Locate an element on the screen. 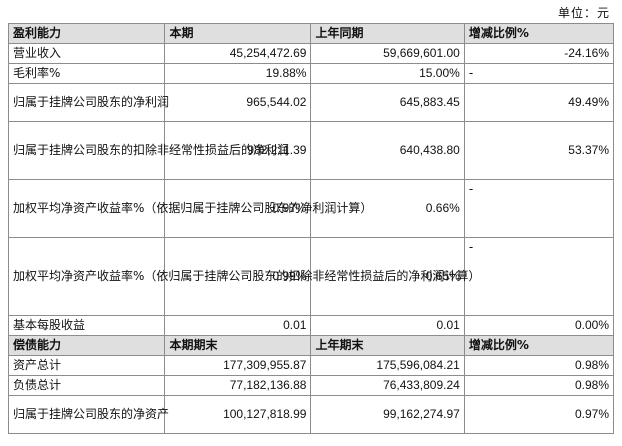  table-row: 毛利率% 19.88% 15.00% - is located at coordinates (311, 73).